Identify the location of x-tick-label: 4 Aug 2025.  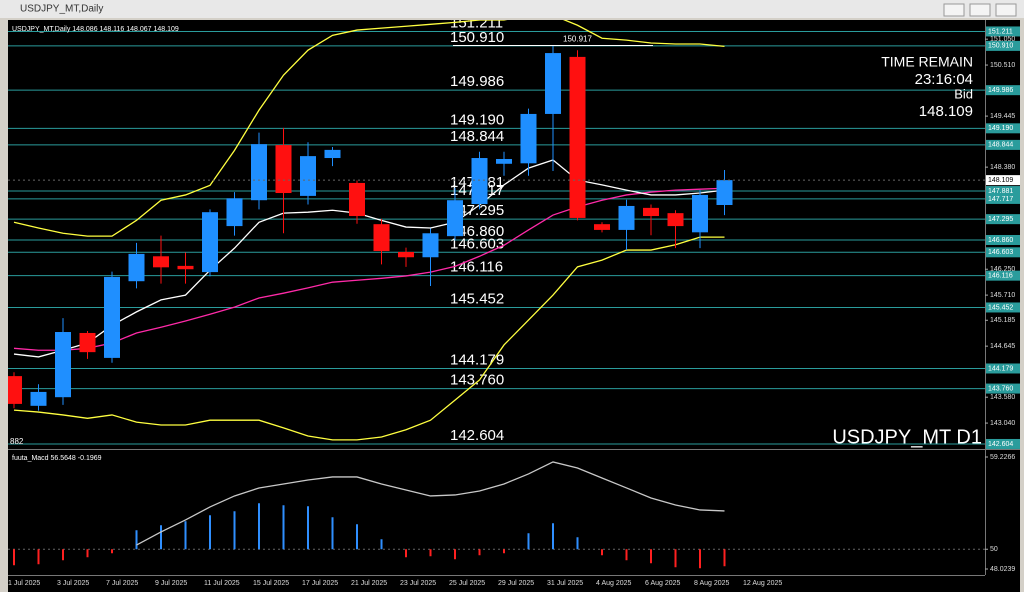
(614, 583).